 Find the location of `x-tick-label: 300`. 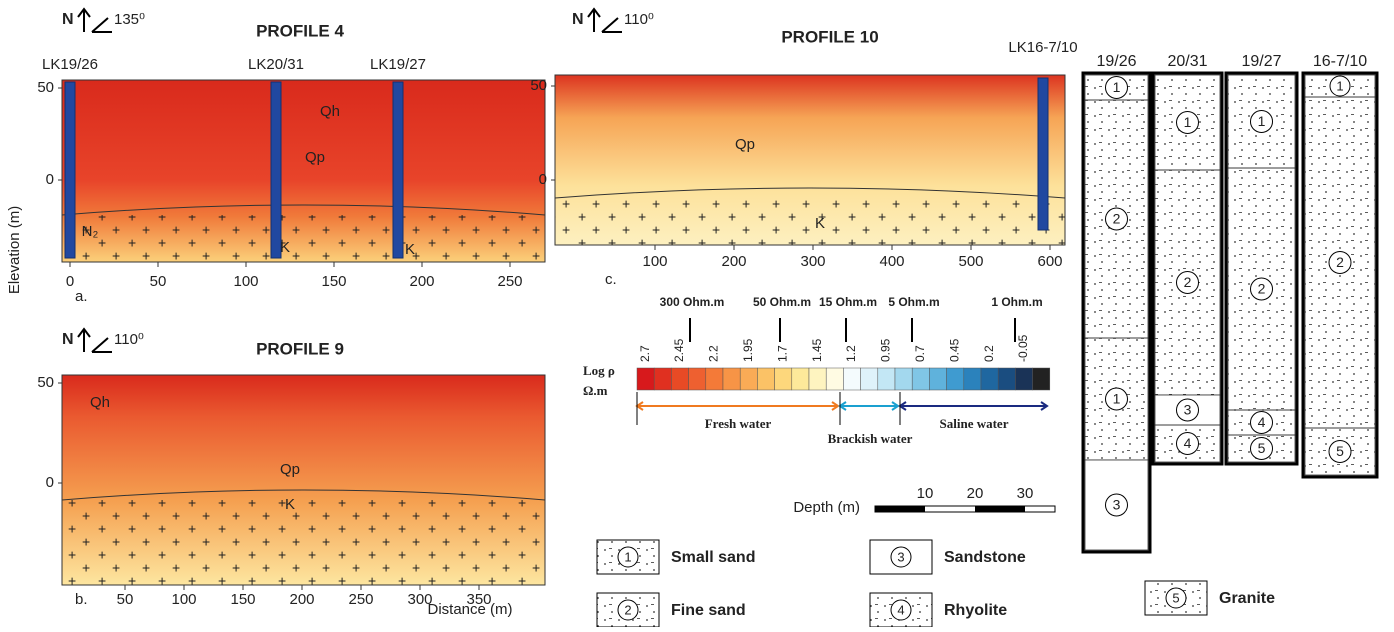

x-tick-label: 300 is located at coordinates (419, 599).